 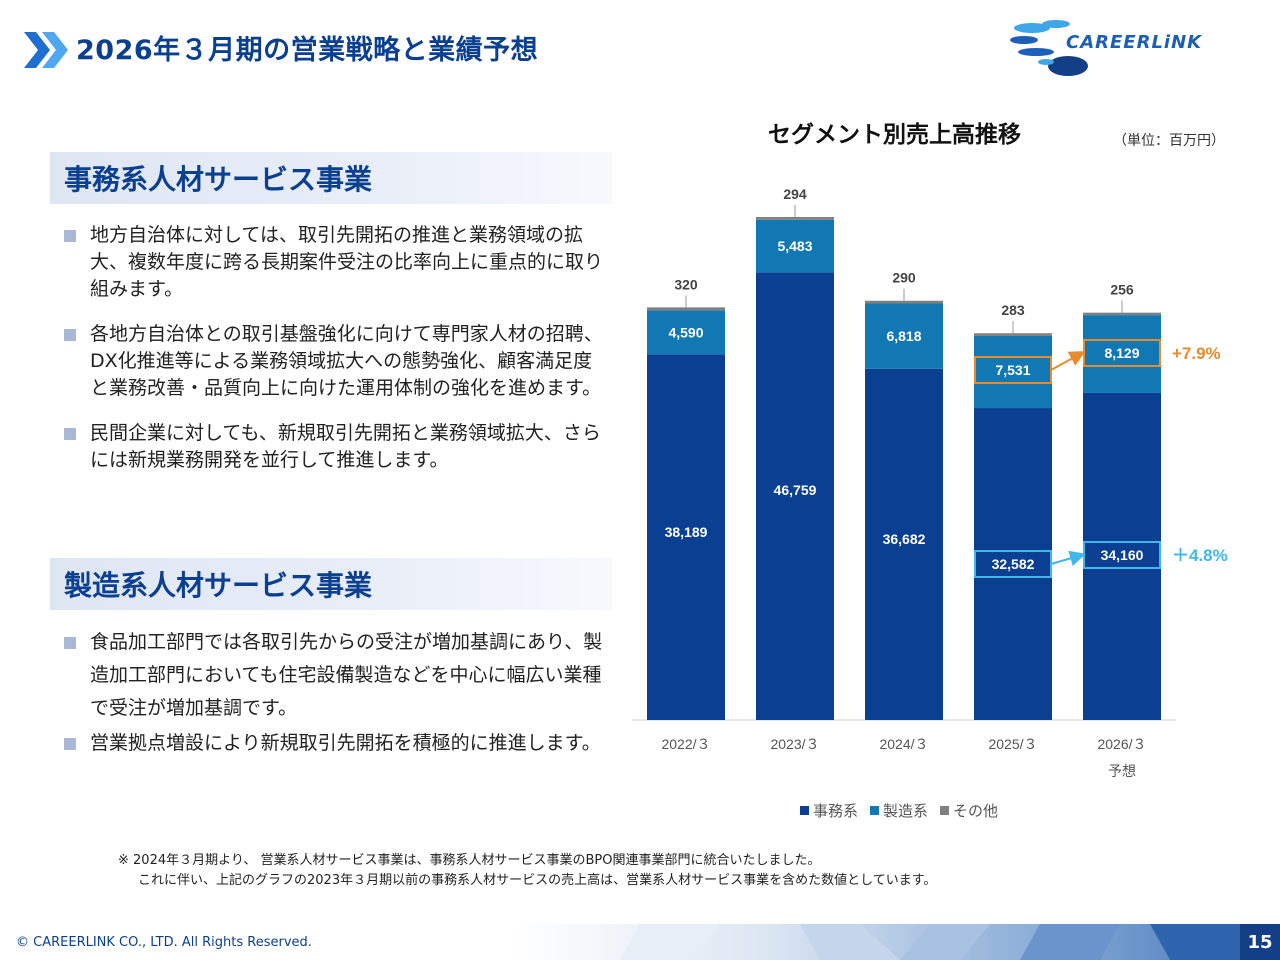 I want to click on legend-item-manufacturing: 製造系, so click(x=899, y=810).